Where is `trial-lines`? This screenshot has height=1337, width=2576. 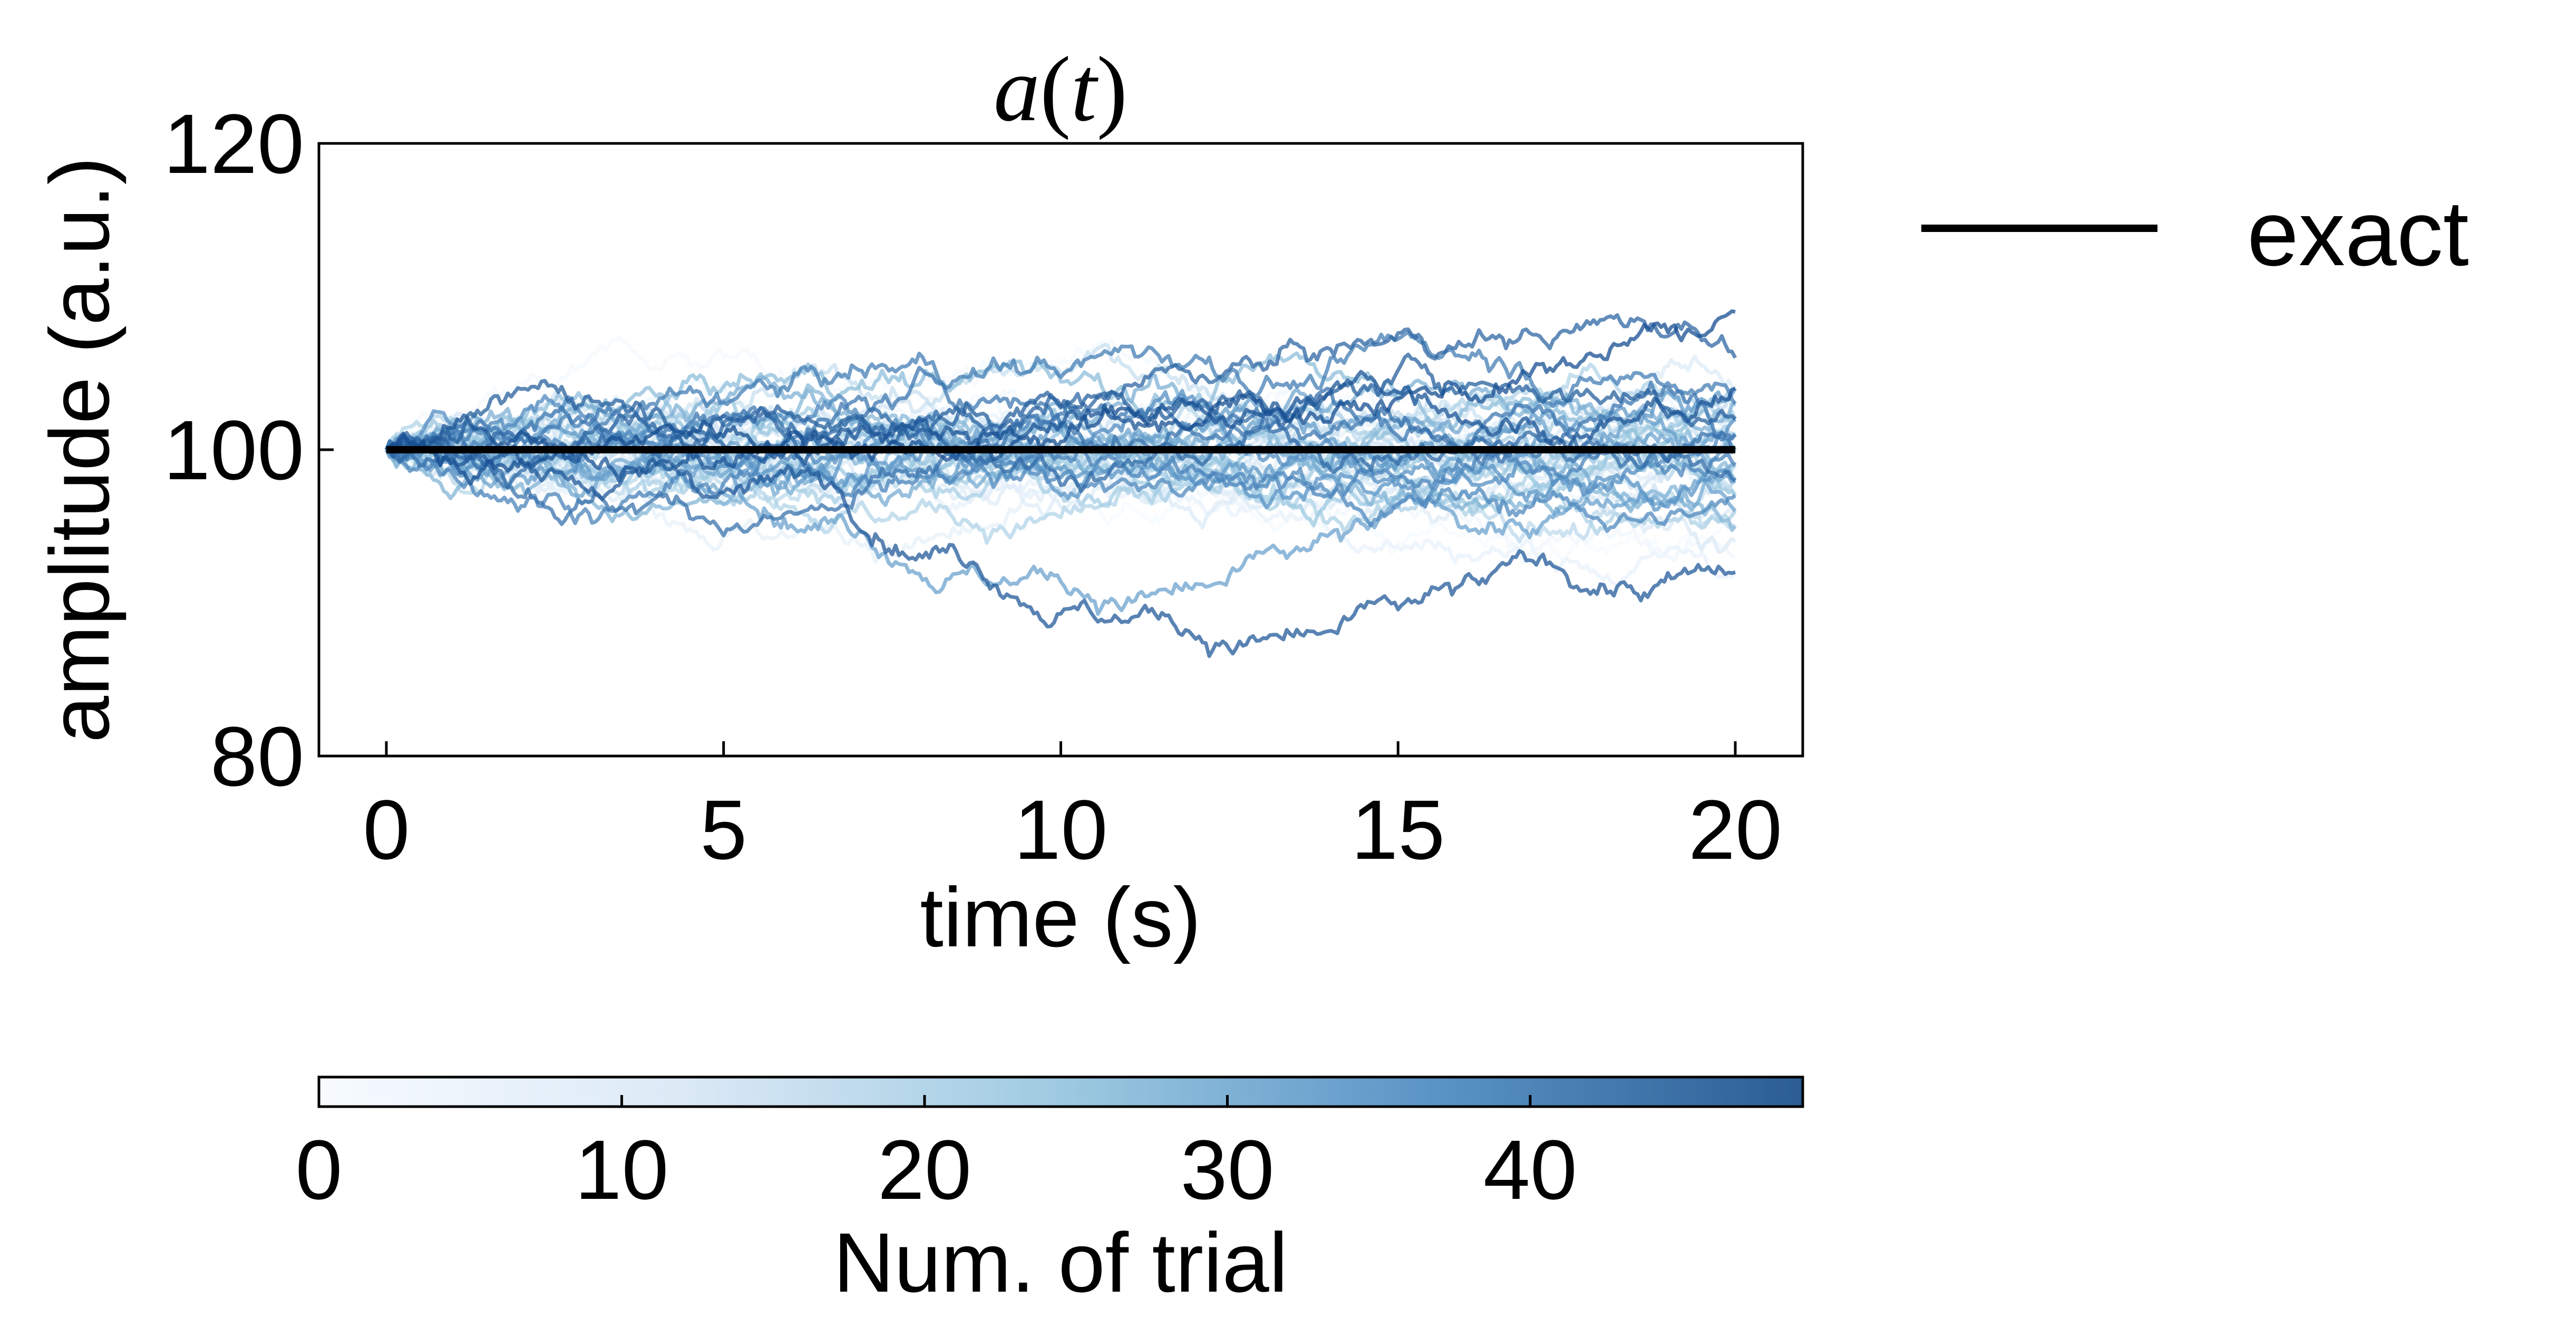 trial-lines is located at coordinates (1060, 484).